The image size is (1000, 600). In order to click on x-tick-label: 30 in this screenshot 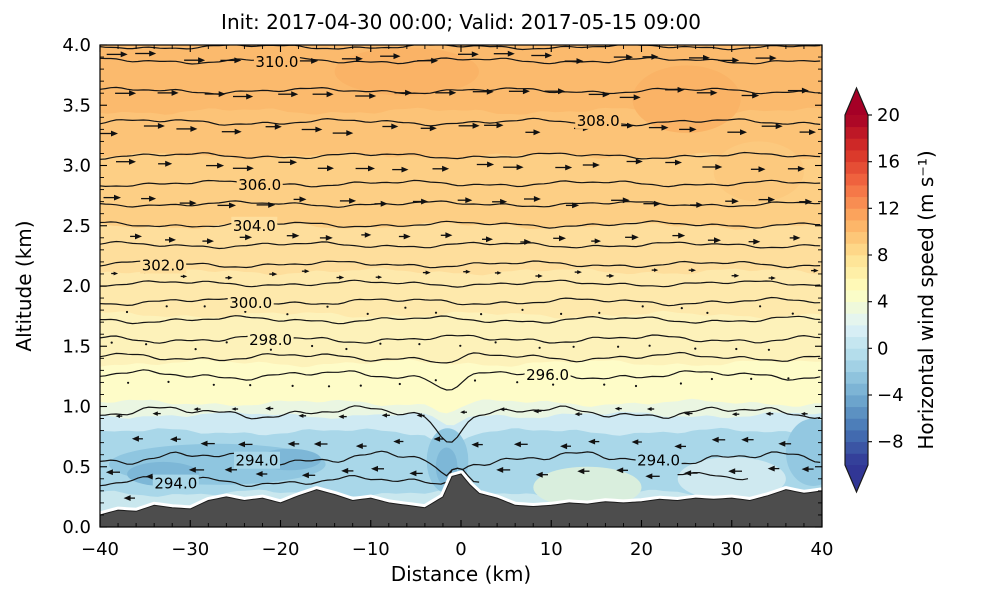, I will do `click(731, 549)`.